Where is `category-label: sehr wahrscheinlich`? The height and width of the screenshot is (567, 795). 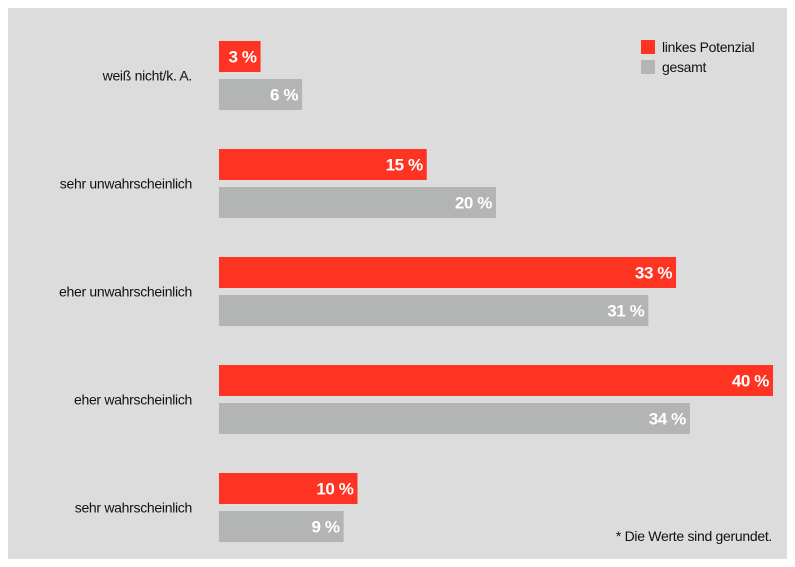 category-label: sehr wahrscheinlich is located at coordinates (133, 508).